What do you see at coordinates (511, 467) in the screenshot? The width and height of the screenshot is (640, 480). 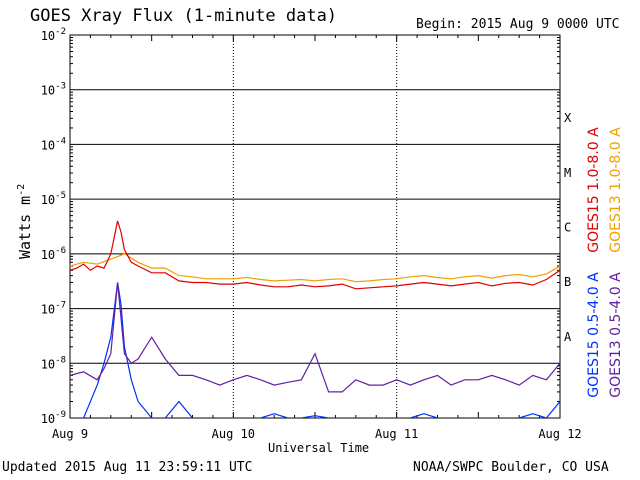 I see `credit-text: NOAA/SWPC Boulder, CO USA` at bounding box center [511, 467].